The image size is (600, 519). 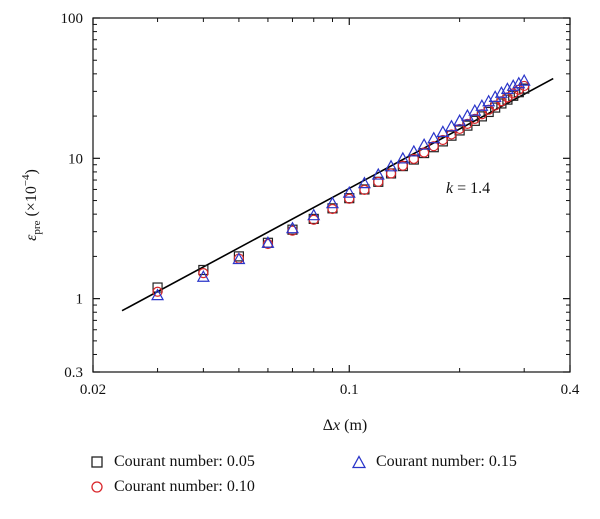 I want to click on x-tick-label: 0.1, so click(x=349, y=390).